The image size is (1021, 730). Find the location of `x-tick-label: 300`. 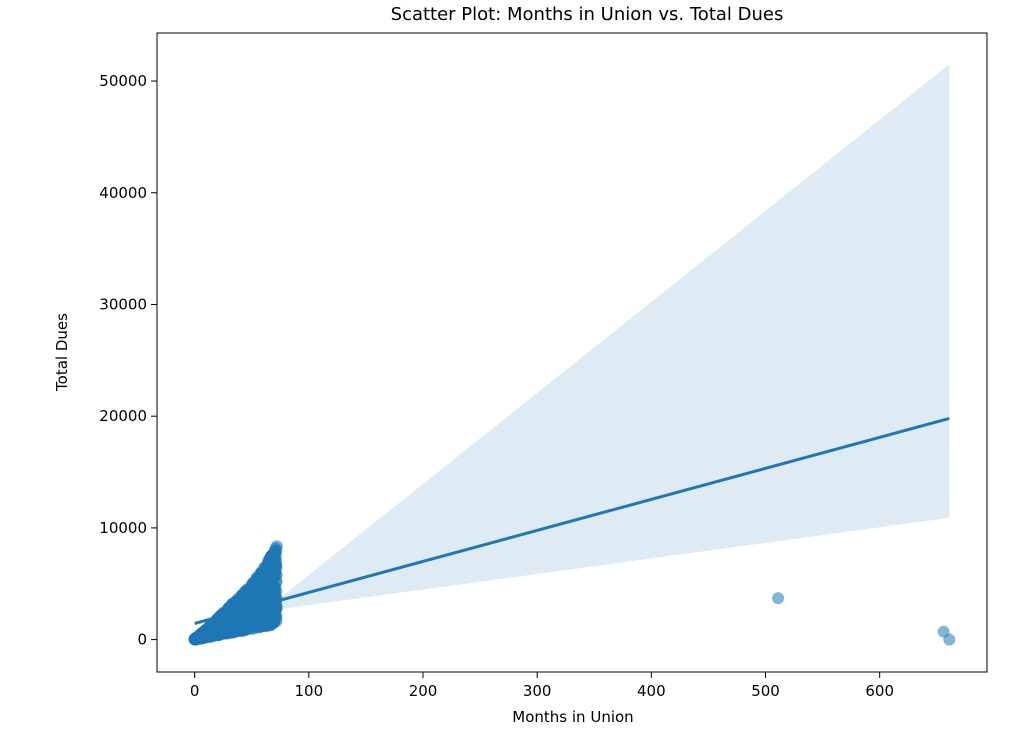

x-tick-label: 300 is located at coordinates (537, 691).